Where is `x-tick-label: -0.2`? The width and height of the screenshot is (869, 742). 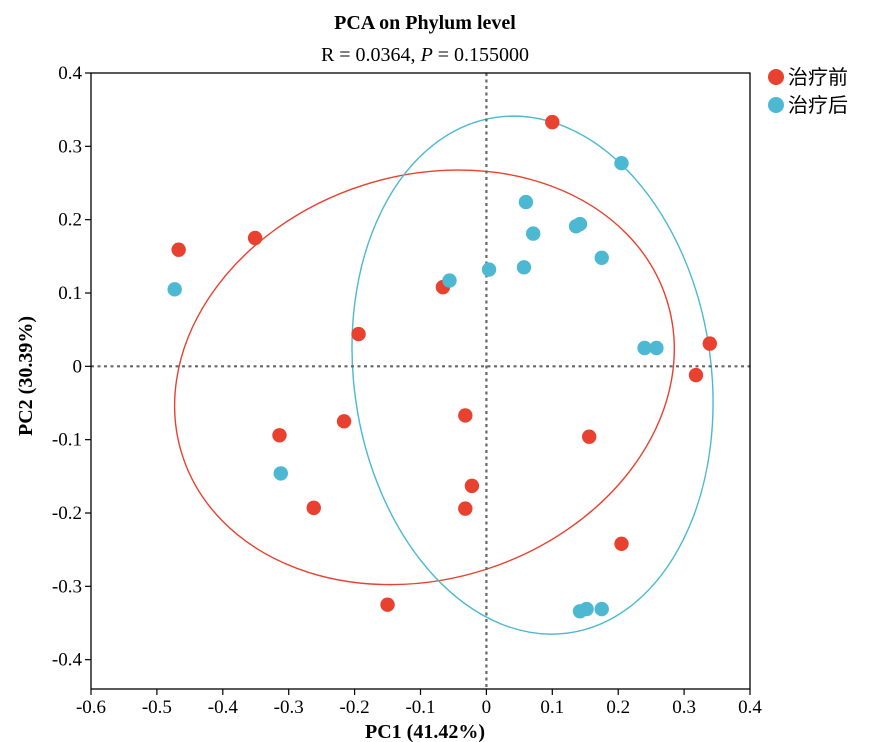
x-tick-label: -0.2 is located at coordinates (355, 707).